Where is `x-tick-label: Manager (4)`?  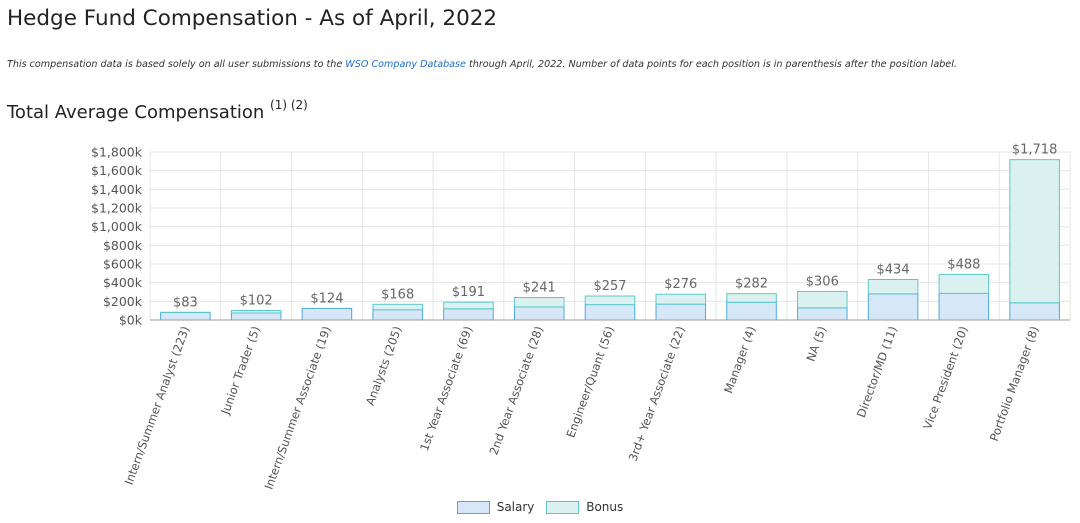 x-tick-label: Manager (4) is located at coordinates (739, 359).